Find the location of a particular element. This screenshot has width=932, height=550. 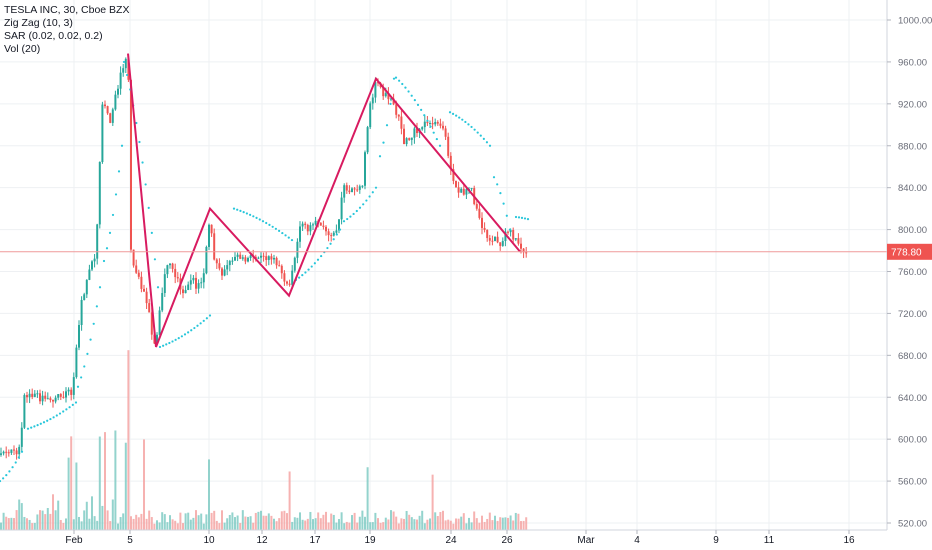

price-tick-label: 880.00 is located at coordinates (912, 146).